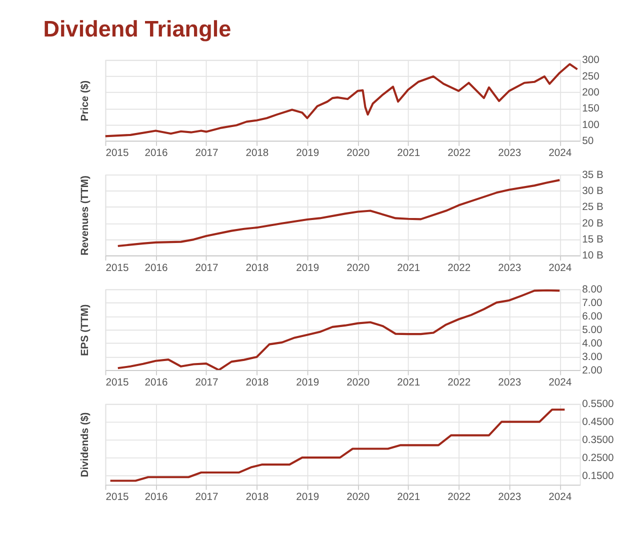 The image size is (624, 534). Describe the element at coordinates (593, 175) in the screenshot. I see `y-tick-label: 35 B` at that location.